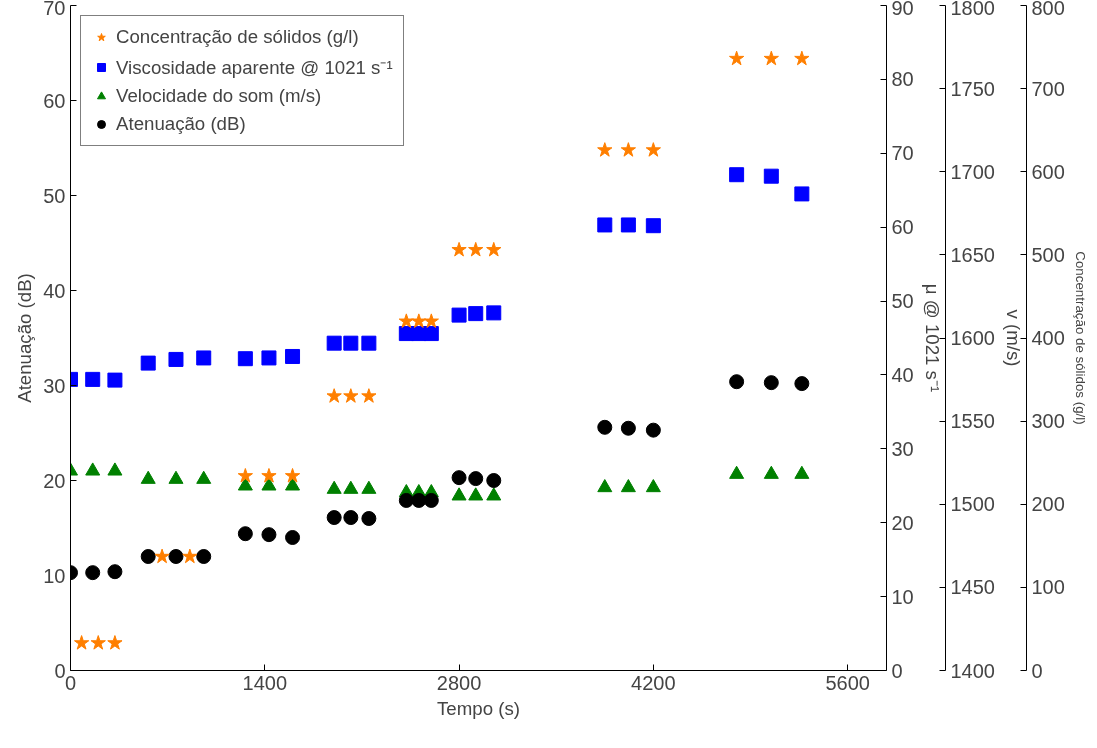  Describe the element at coordinates (1048, 587) in the screenshot. I see `y-tick-label: 100` at that location.